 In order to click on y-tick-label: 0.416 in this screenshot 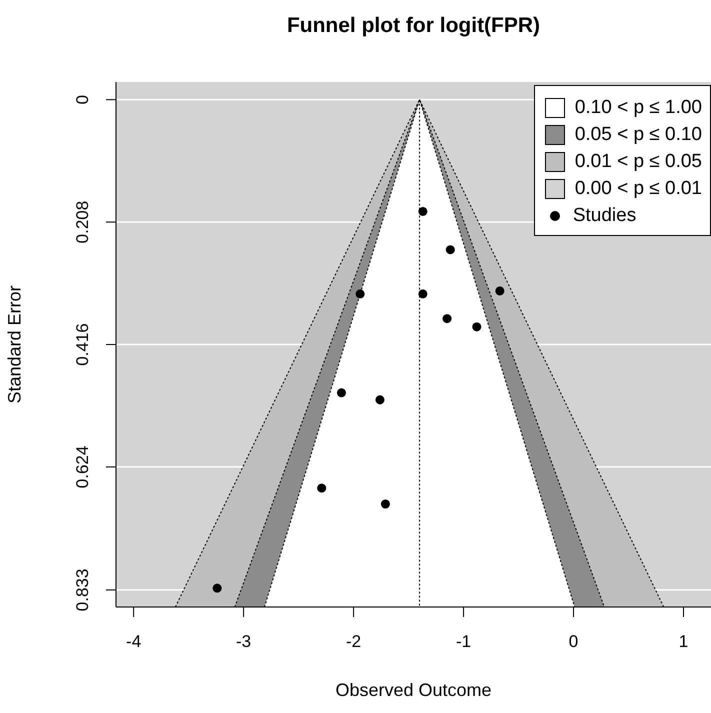, I will do `click(82, 344)`.